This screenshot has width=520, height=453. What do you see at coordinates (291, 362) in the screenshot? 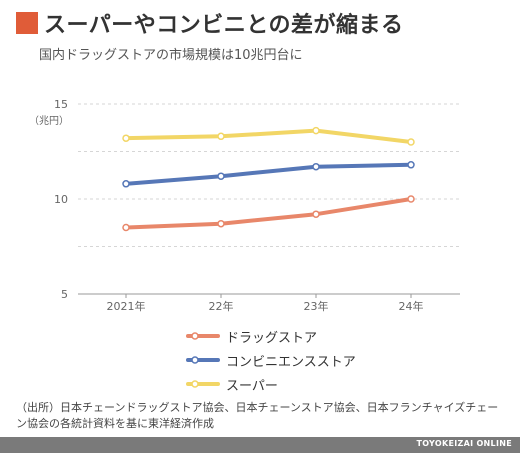
I see `legend-label: コンビニエンスストア` at bounding box center [291, 362].